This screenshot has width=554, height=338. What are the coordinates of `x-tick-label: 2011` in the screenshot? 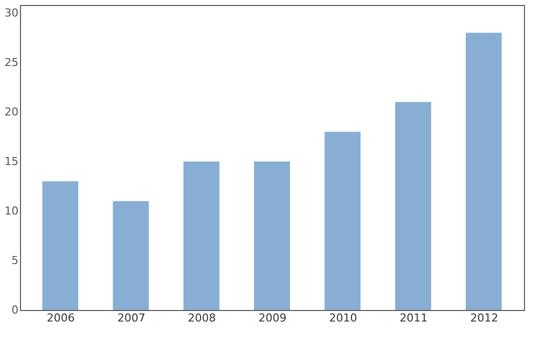 It's located at (414, 318).